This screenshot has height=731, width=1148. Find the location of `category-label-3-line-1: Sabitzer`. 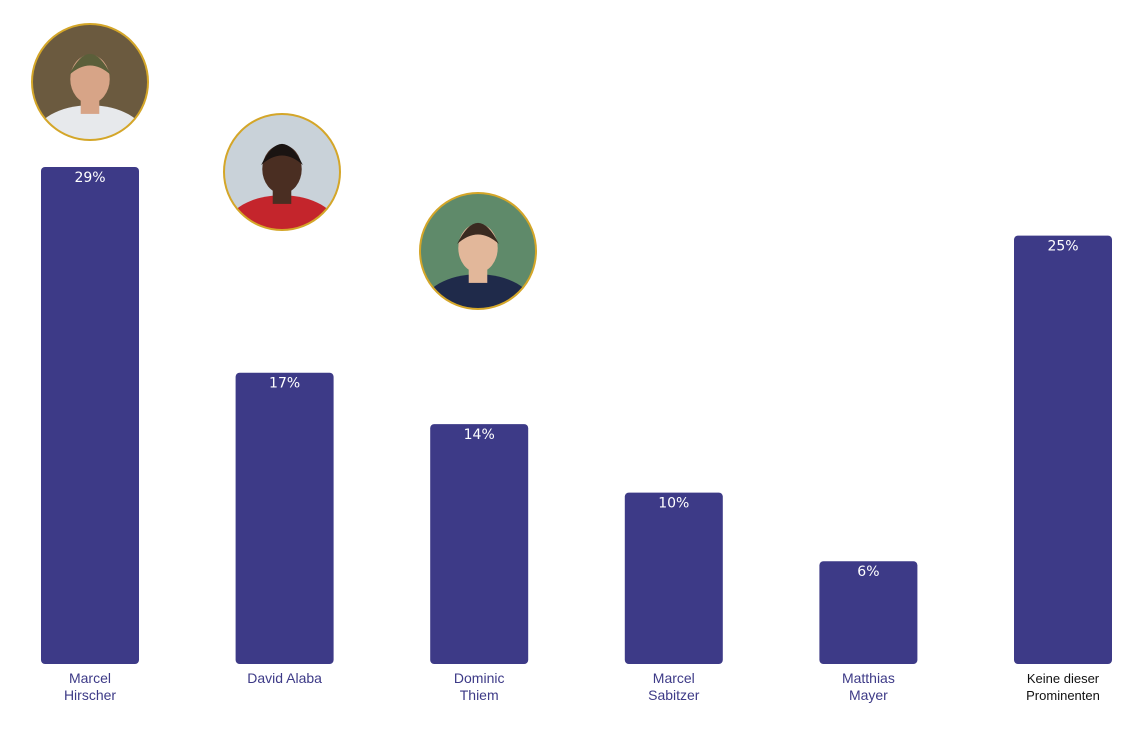

category-label-3-line-1: Sabitzer is located at coordinates (674, 695).